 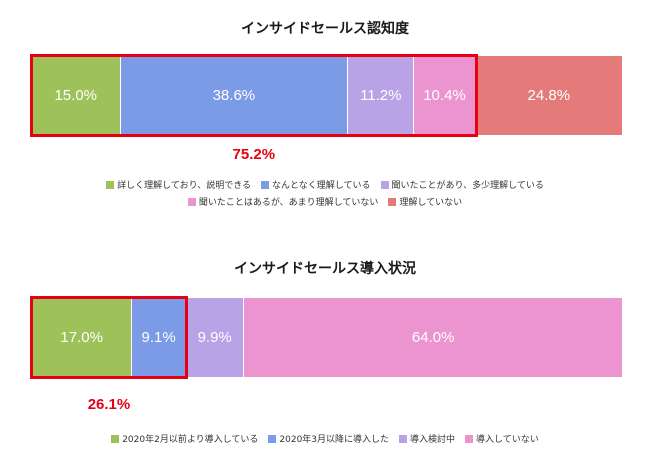 What do you see at coordinates (254, 154) in the screenshot?
I see `highlight-total-awareness: 75.2%` at bounding box center [254, 154].